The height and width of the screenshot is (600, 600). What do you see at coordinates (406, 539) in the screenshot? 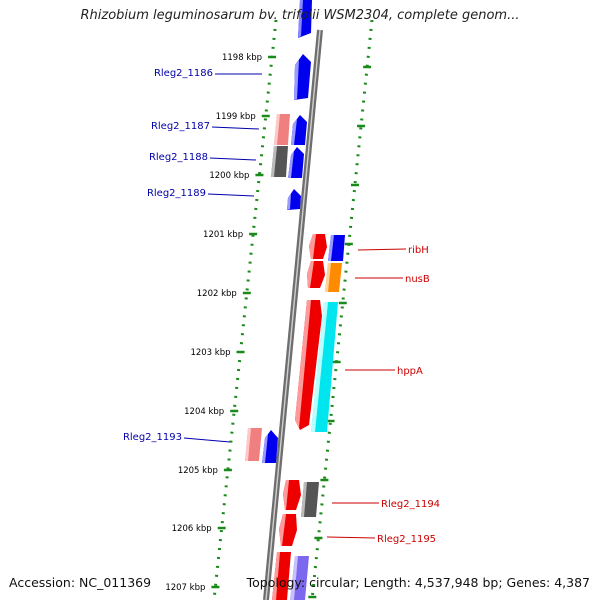
I see `gene-label-rleg2-1195: Rleg2_1195` at bounding box center [406, 539].